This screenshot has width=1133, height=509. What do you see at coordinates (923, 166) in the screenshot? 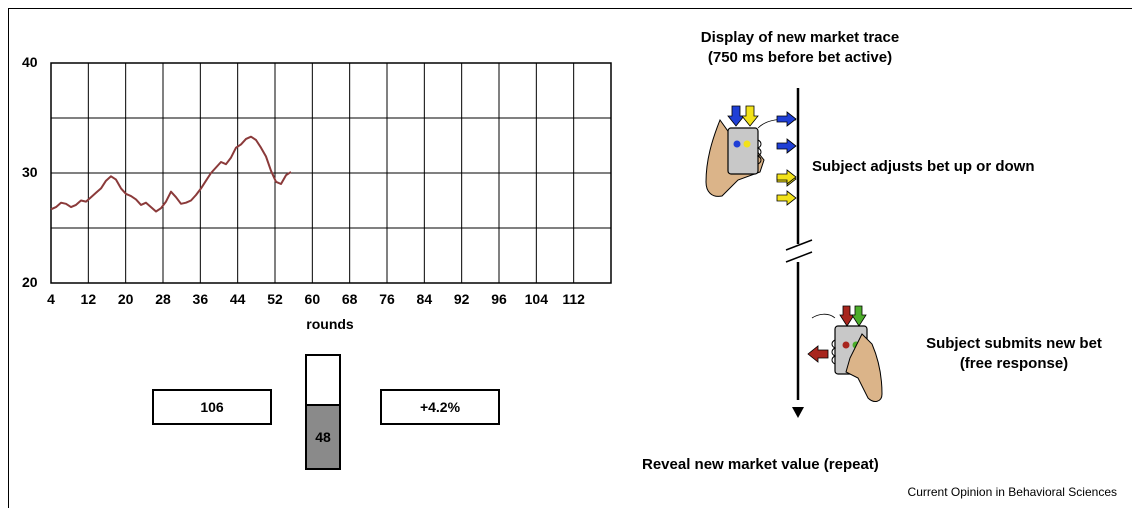
I see `adjust-bet-label: Subject adjusts bet up or down` at bounding box center [923, 166].